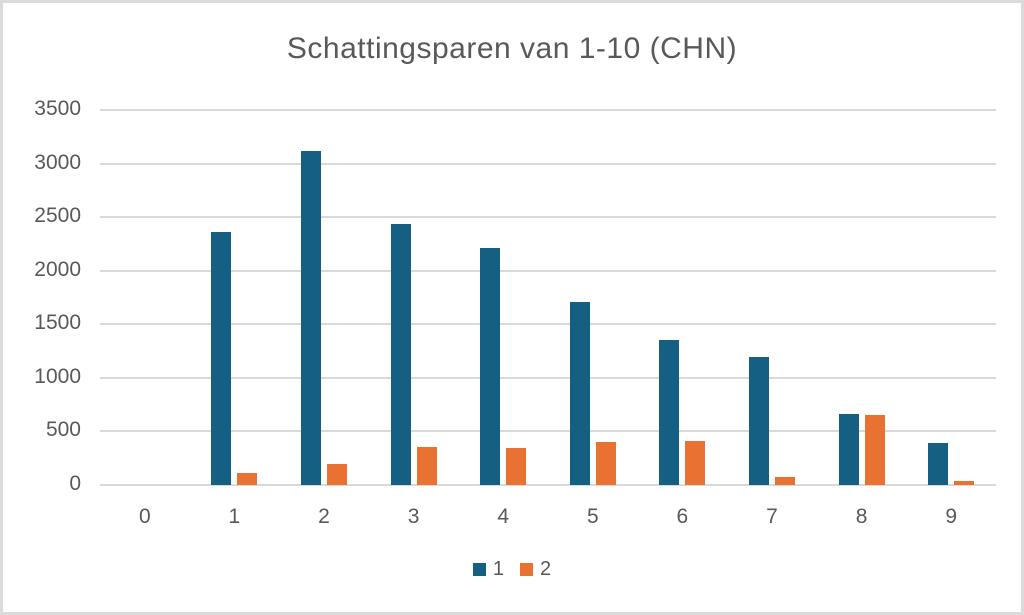 The width and height of the screenshot is (1024, 615). What do you see at coordinates (848, 449) in the screenshot?
I see `bar-series1-cat8` at bounding box center [848, 449].